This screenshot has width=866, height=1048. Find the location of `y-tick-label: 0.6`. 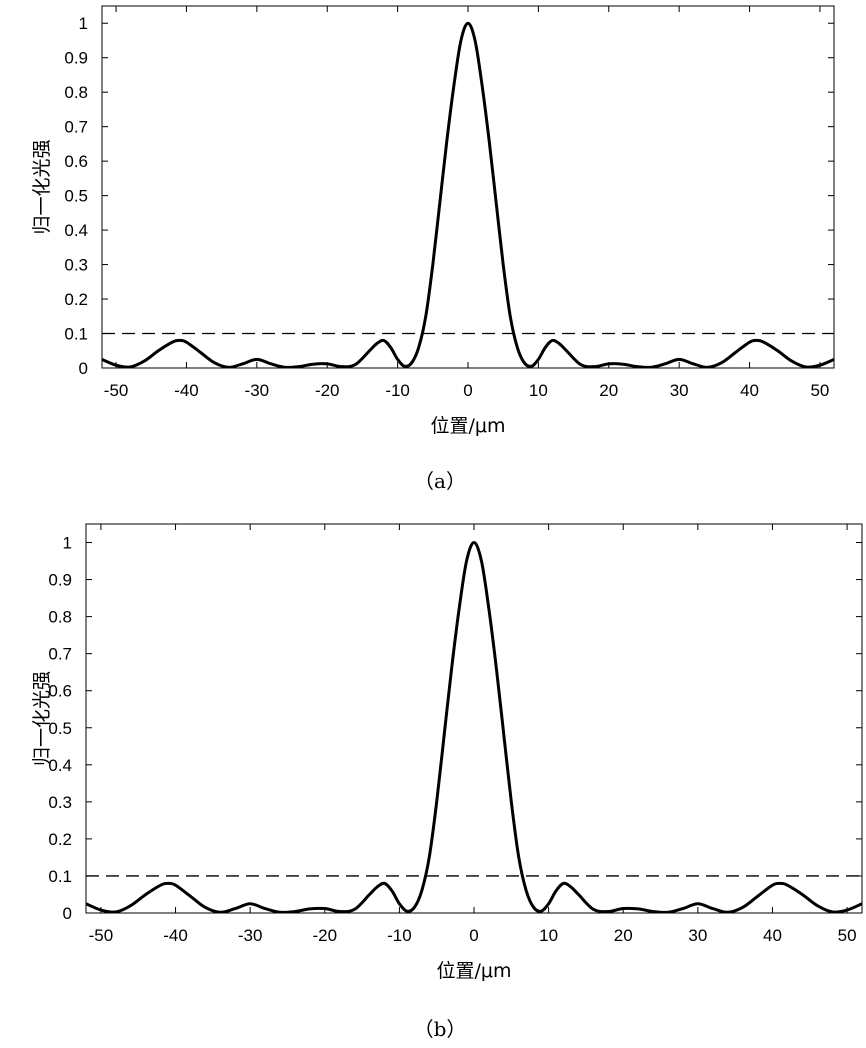

y-tick-label: 0.6 is located at coordinates (76, 161).